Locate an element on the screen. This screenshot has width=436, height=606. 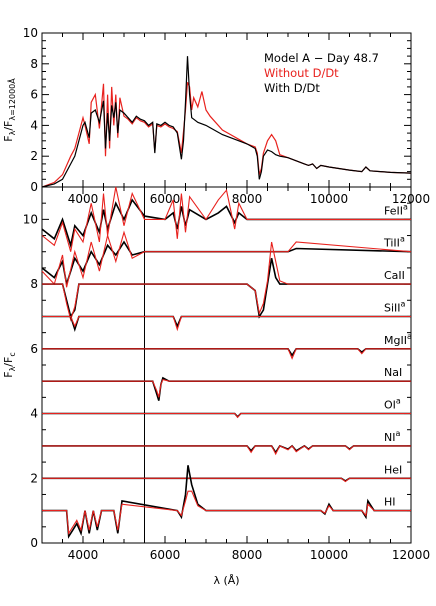
top-ytick-label: 2 is located at coordinates (34, 156).